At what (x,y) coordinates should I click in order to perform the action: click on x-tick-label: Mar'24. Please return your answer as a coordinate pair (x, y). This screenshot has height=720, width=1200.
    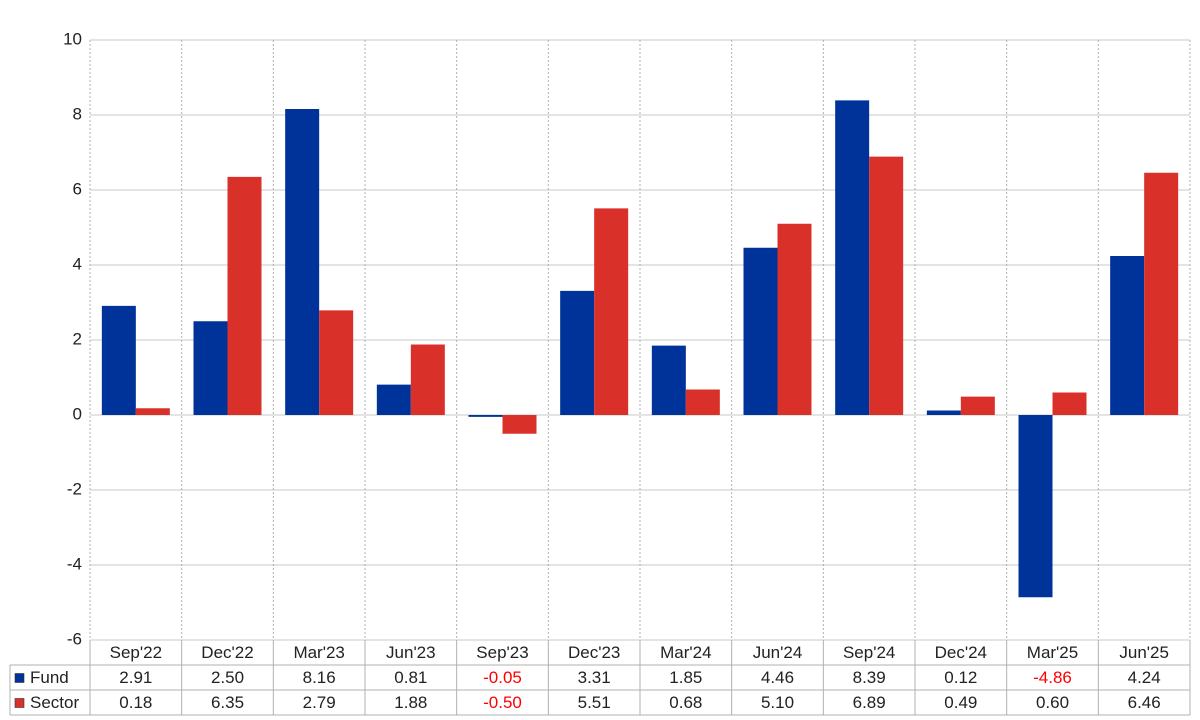
    Looking at the image, I should click on (685, 652).